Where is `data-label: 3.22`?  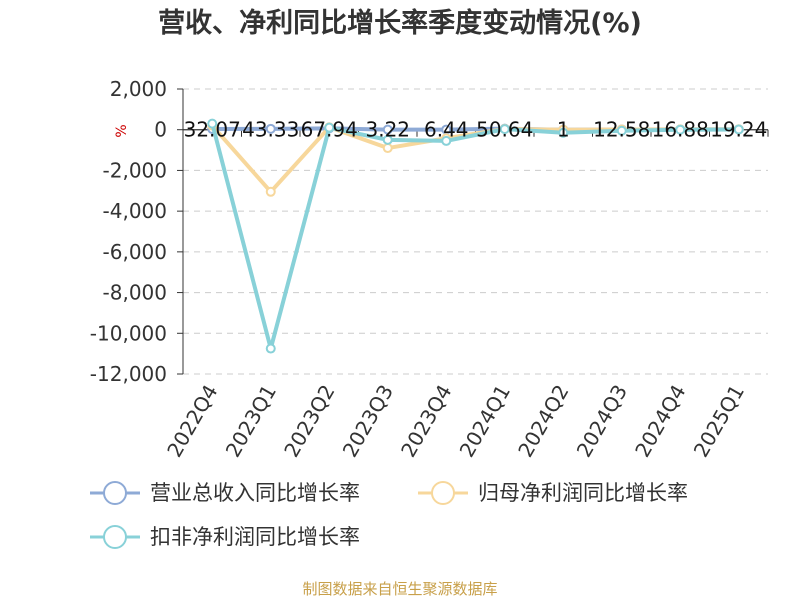
data-label: 3.22 is located at coordinates (387, 130).